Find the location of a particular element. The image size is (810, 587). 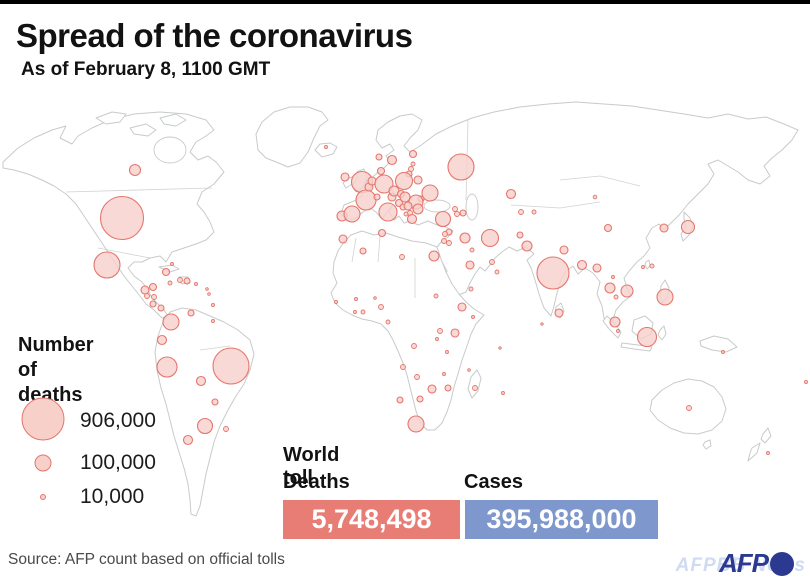

death-bubble-azerbaijan is located at coordinates (463, 213).